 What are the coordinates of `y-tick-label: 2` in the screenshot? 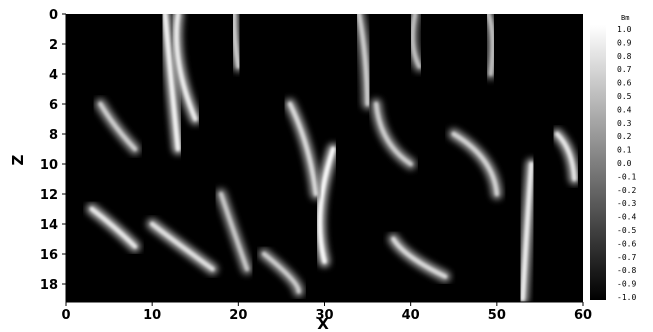 It's located at (53, 45).